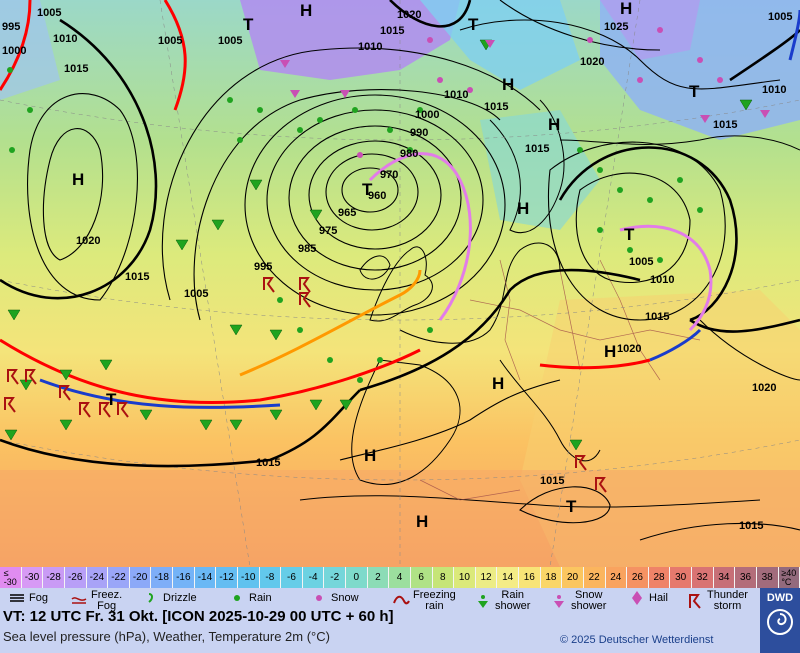 Image resolution: width=800 pixels, height=653 pixels. Describe the element at coordinates (350, 40) in the screenshot. I see `cold-area-iceland` at that location.